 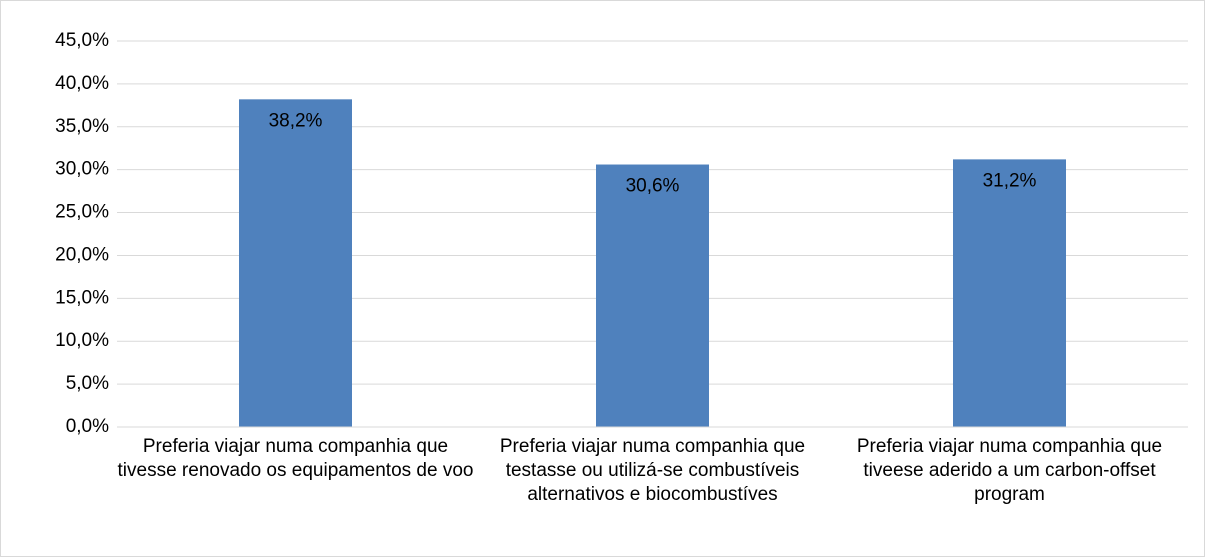 What do you see at coordinates (82, 169) in the screenshot?
I see `y-tick-label: 30,0%` at bounding box center [82, 169].